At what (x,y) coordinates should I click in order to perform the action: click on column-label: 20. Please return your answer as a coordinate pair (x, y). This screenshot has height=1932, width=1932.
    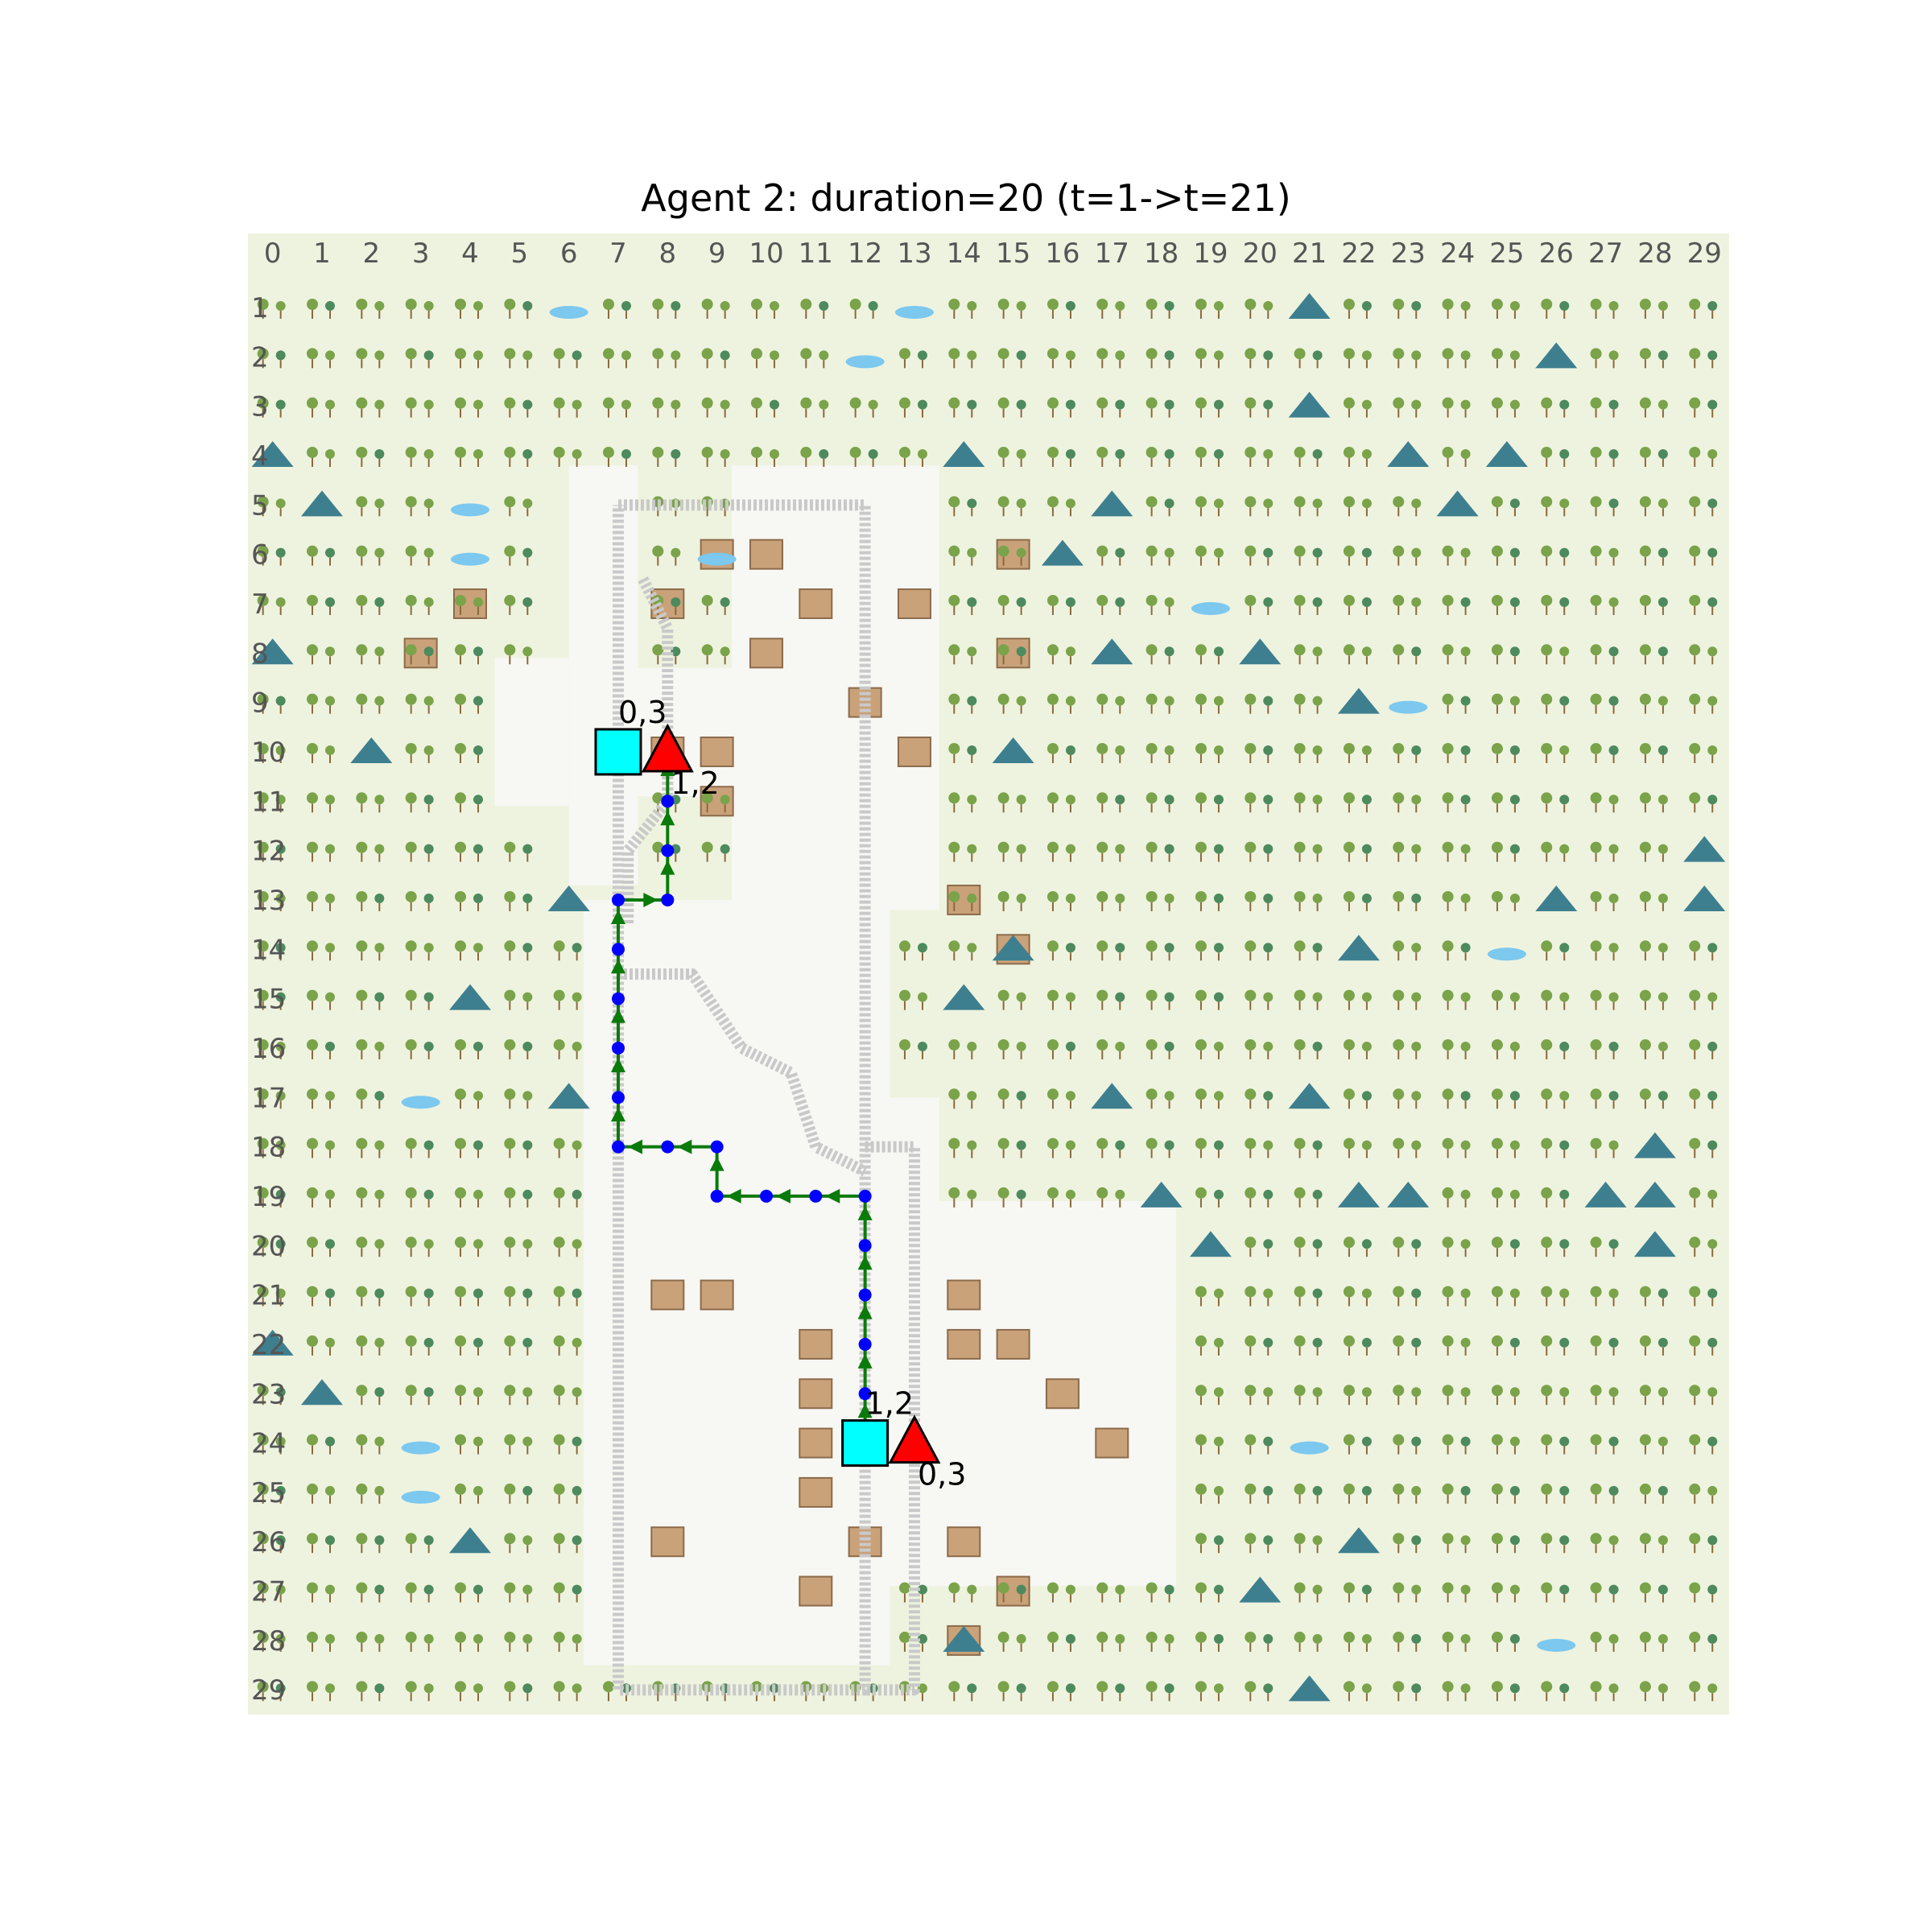
    Looking at the image, I should click on (1260, 253).